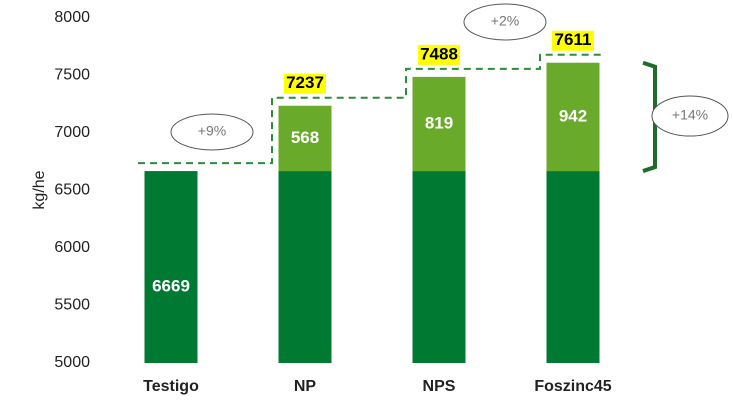 This screenshot has height=407, width=733. I want to click on y-tick-label: 7500, so click(72, 75).